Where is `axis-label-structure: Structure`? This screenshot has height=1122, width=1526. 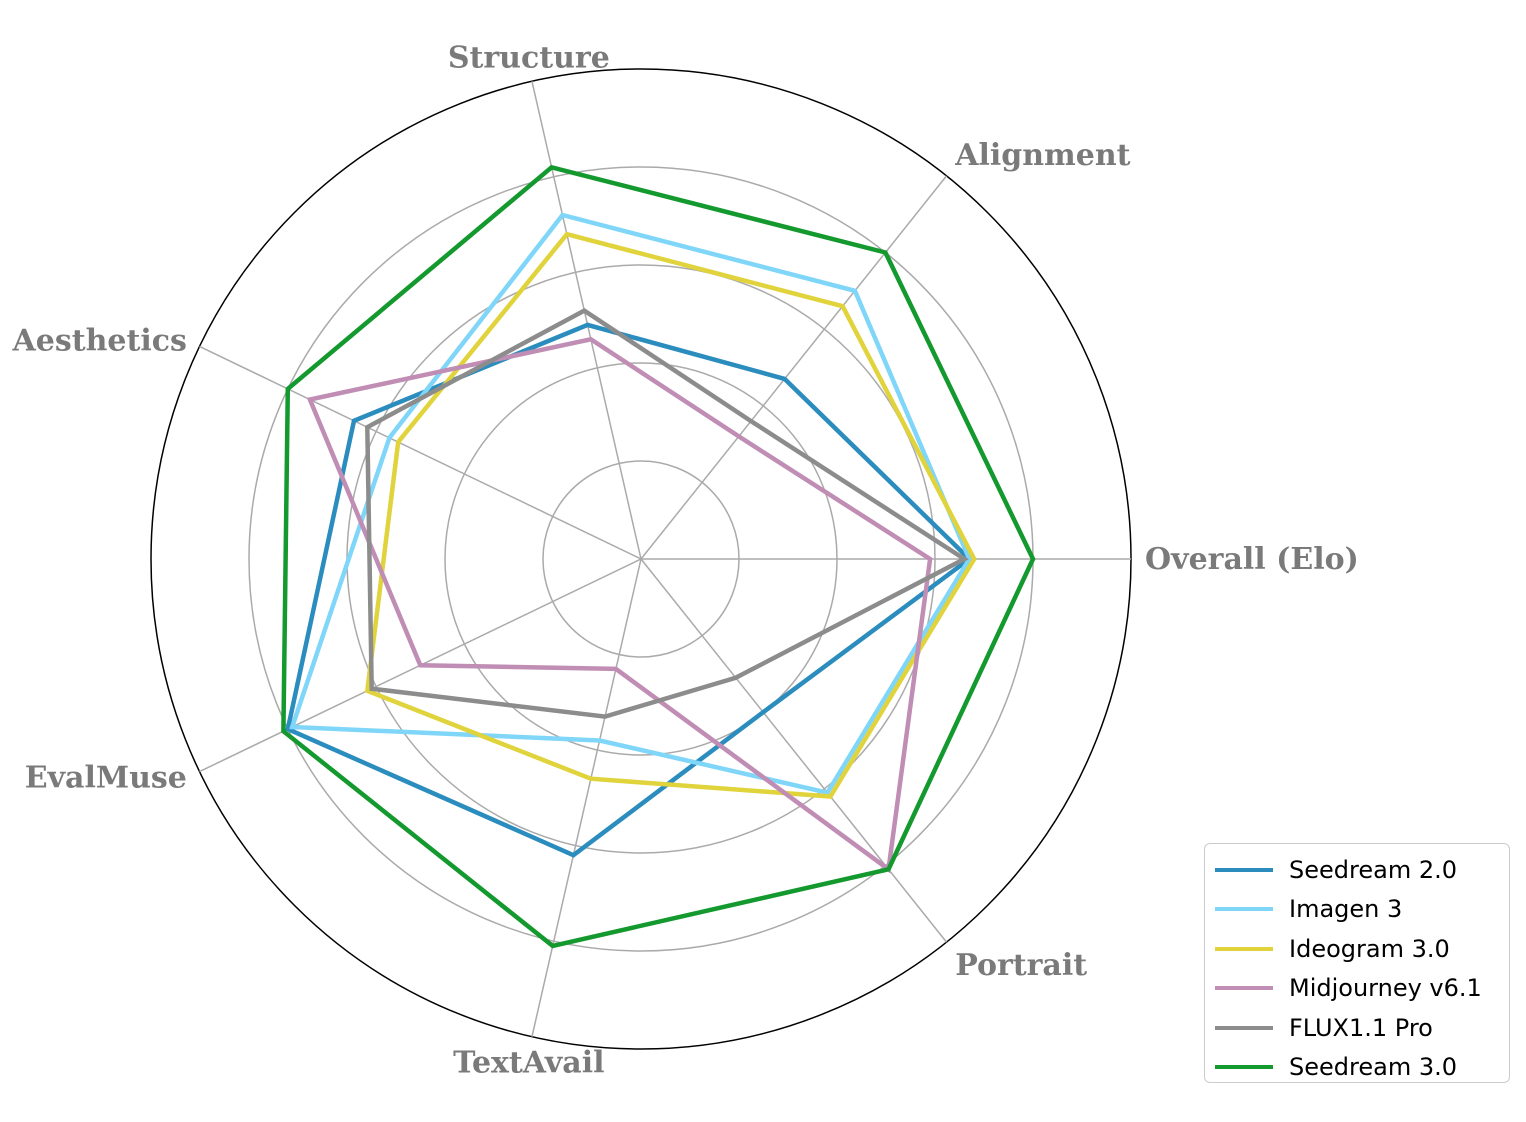
axis-label-structure: Structure is located at coordinates (529, 58).